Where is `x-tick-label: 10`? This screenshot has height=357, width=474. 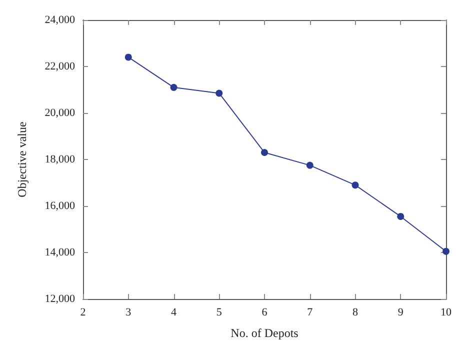
x-tick-label: 10 is located at coordinates (446, 312).